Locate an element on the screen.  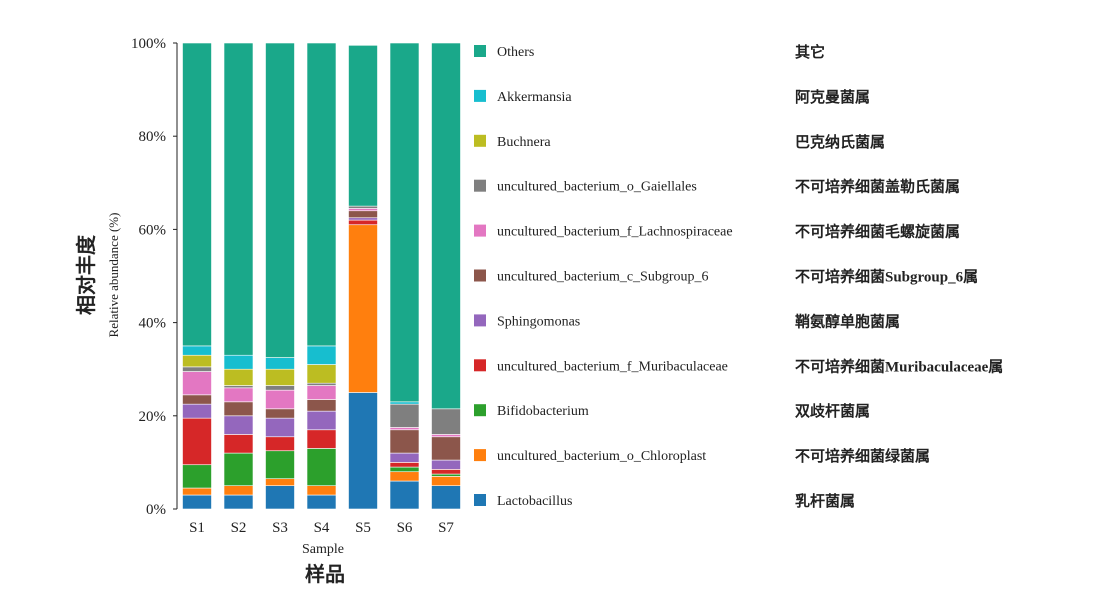
legend-label: uncultured_bacterium_f_Muribaculaceae is located at coordinates (612, 366).